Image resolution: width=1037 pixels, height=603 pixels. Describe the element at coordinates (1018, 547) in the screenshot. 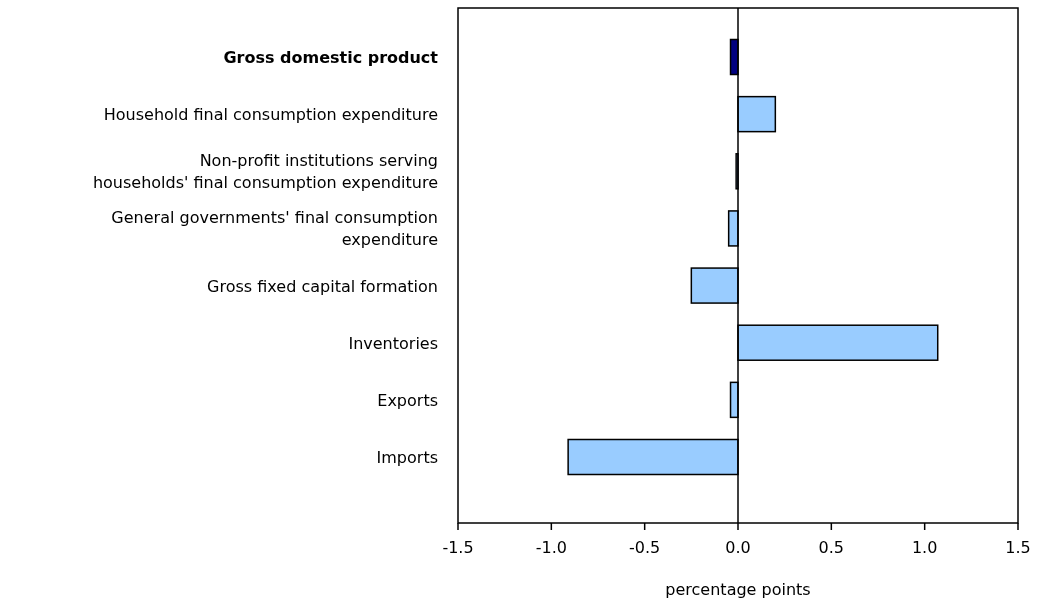

I see `x-tick-label: 1.5` at that location.